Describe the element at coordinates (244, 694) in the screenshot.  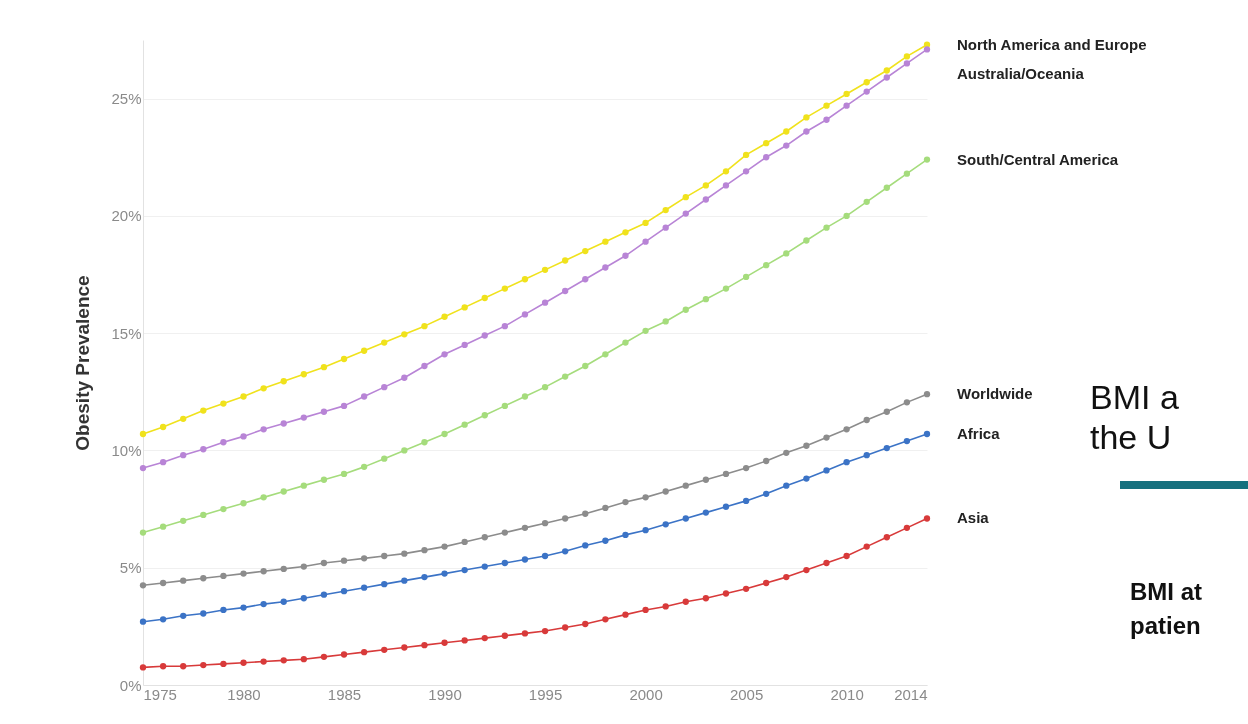
I see `x-tick-label: 1980` at that location.